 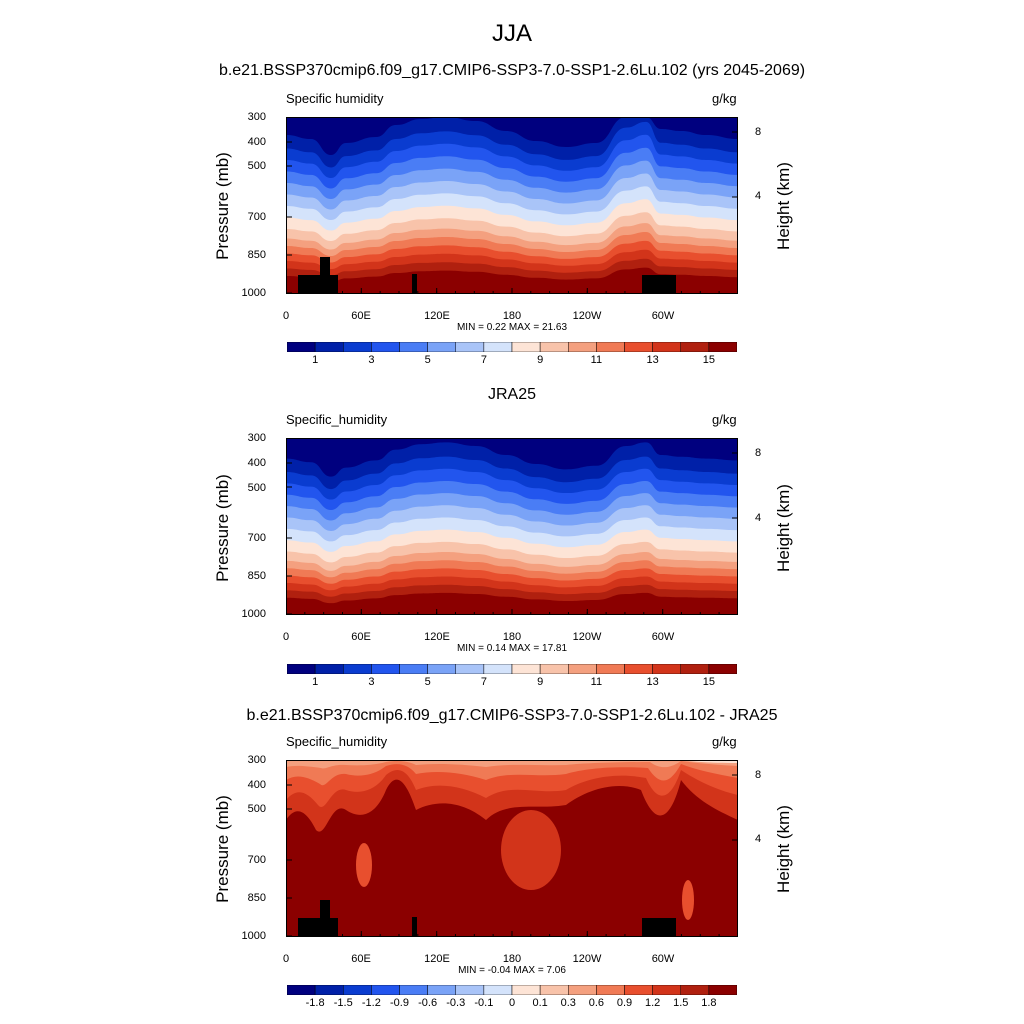 I want to click on panel-1-stats: MIN = 0.22 MAX = 21.63, so click(x=512, y=327).